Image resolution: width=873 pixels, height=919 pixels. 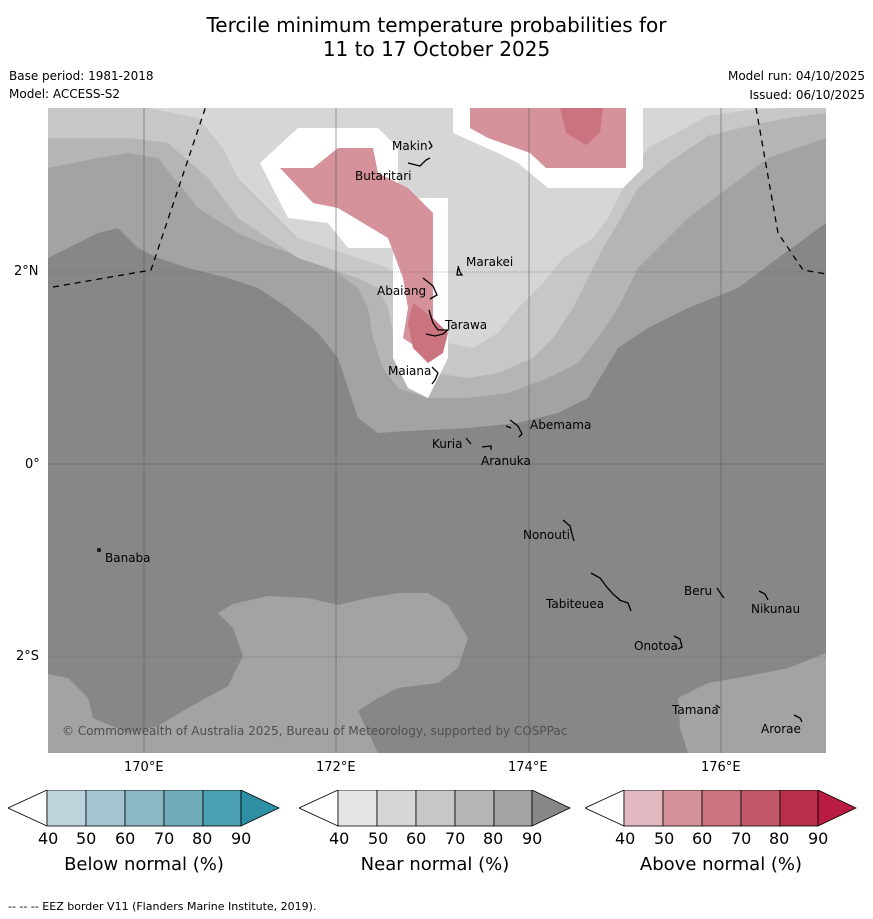 I want to click on place-label-marakei: Marakei, so click(x=490, y=262).